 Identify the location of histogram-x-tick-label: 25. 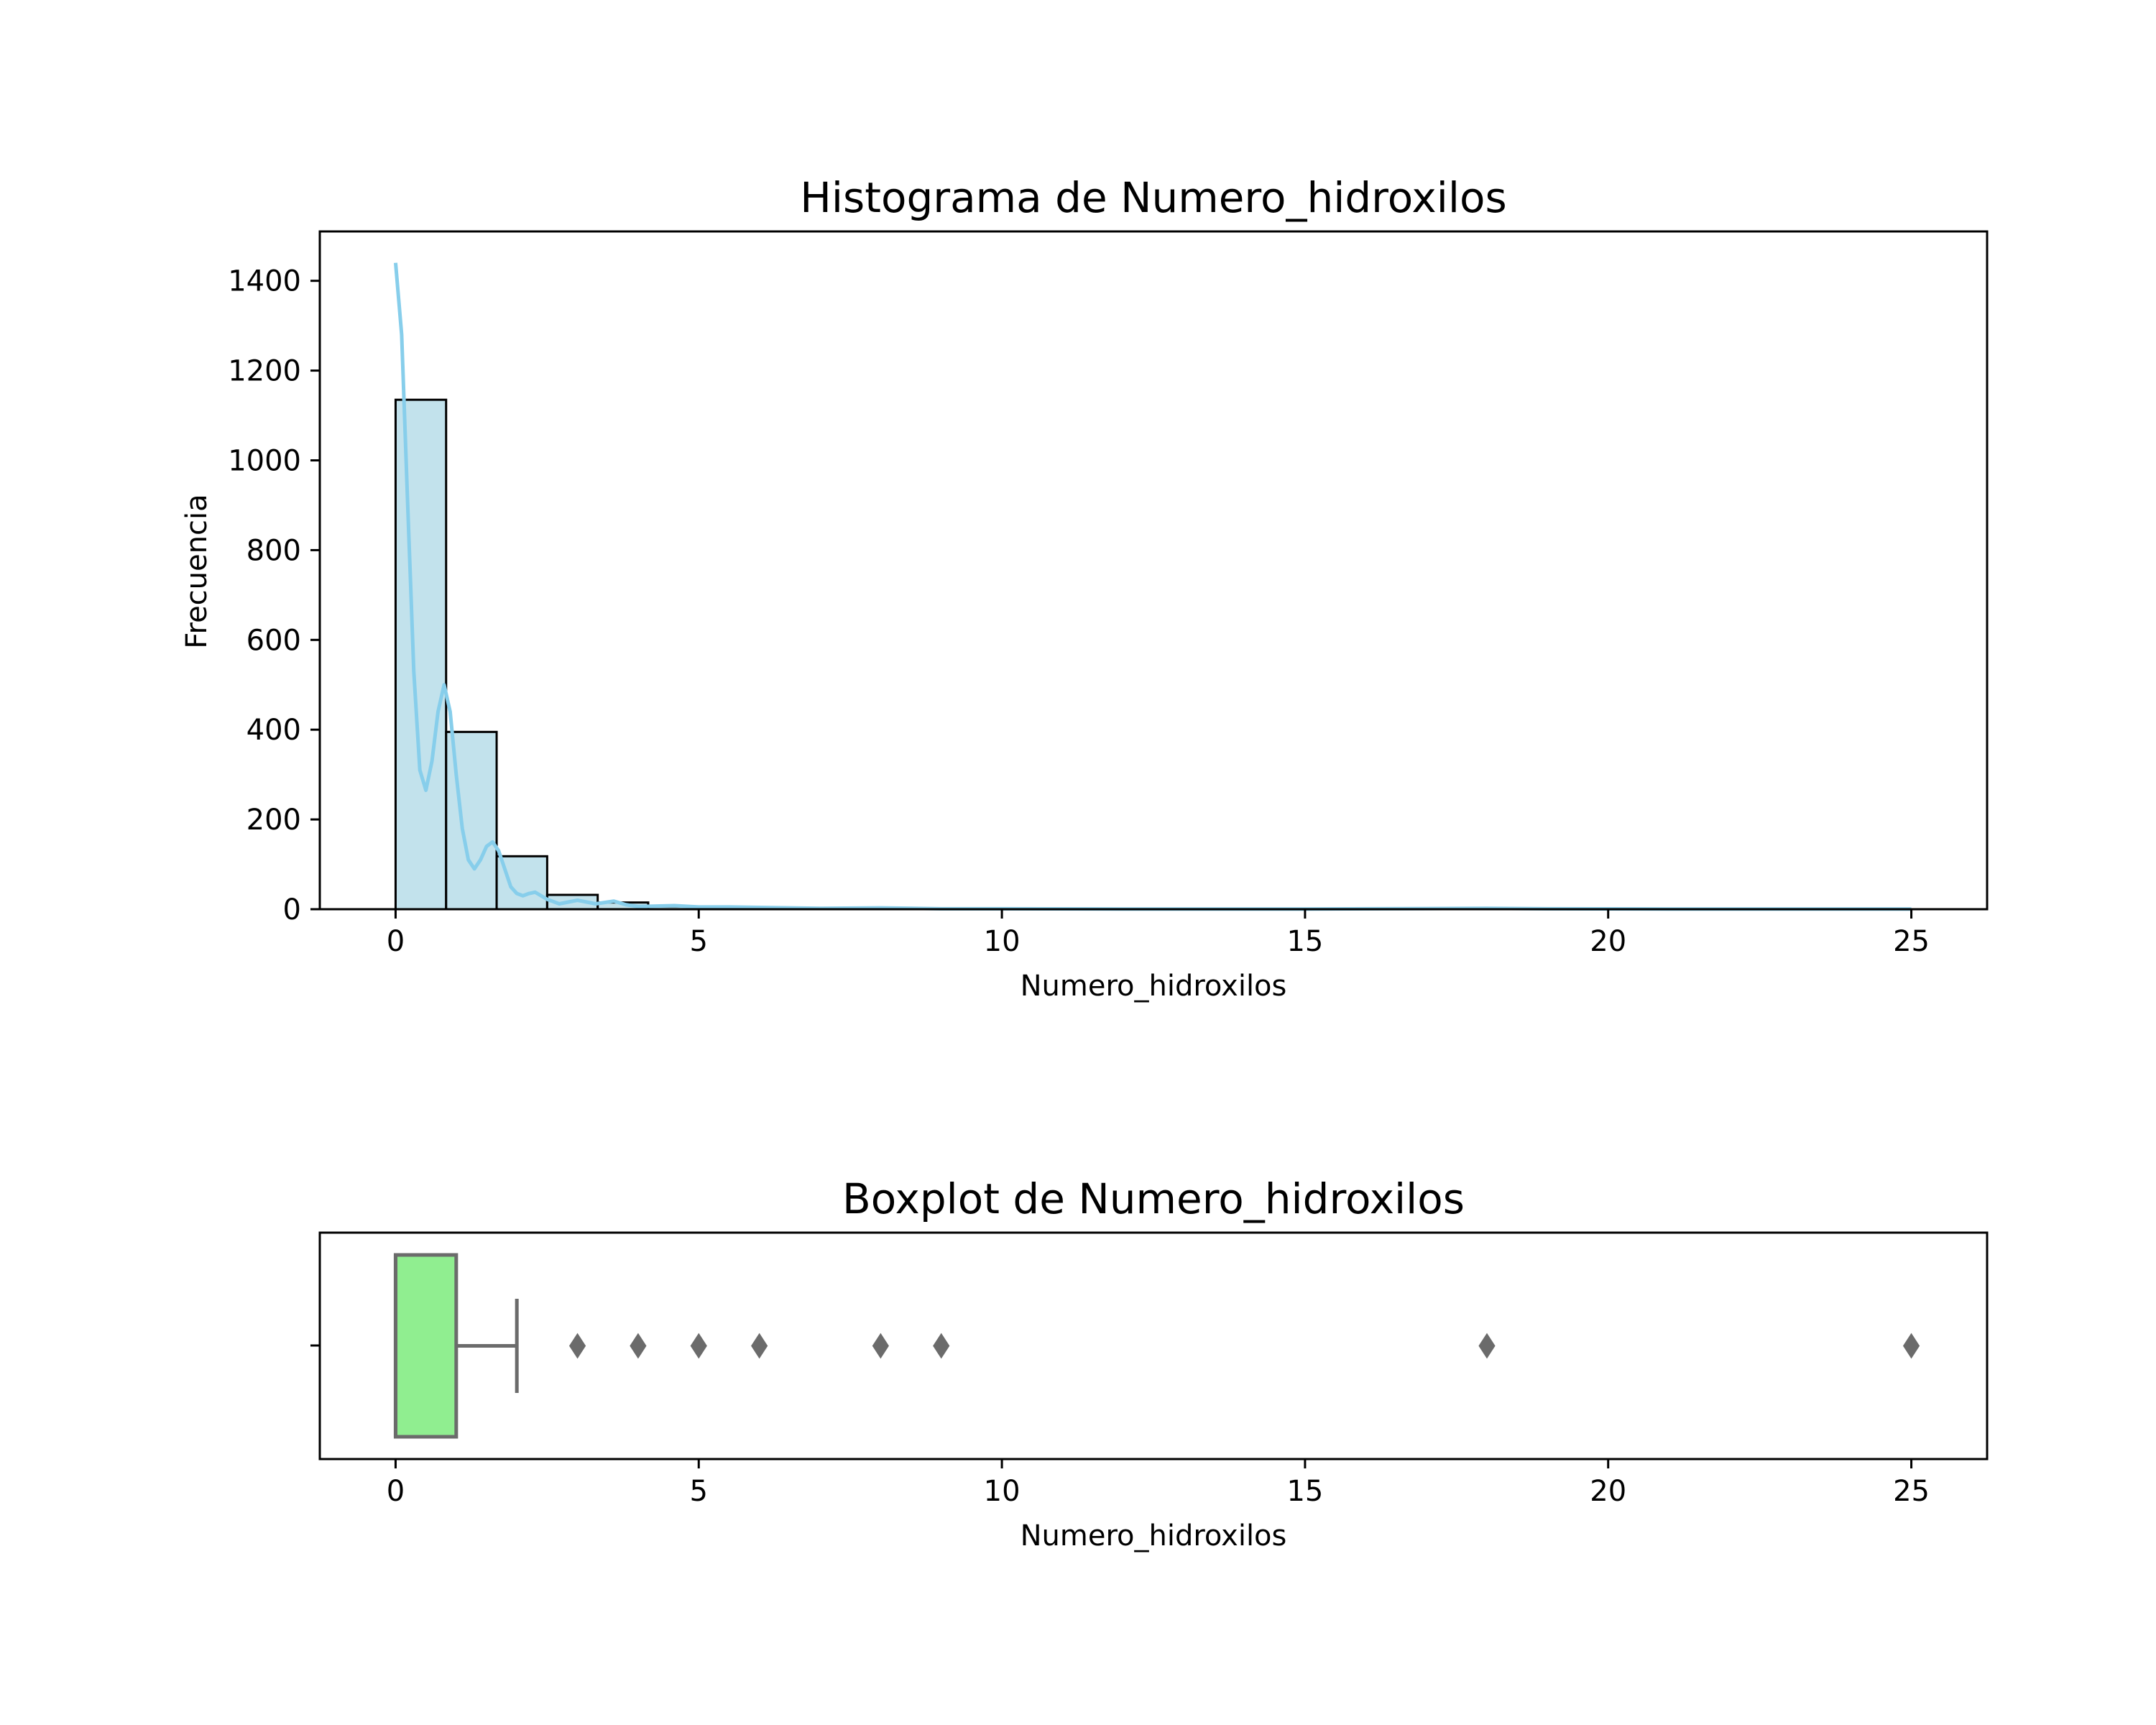
(1911, 941).